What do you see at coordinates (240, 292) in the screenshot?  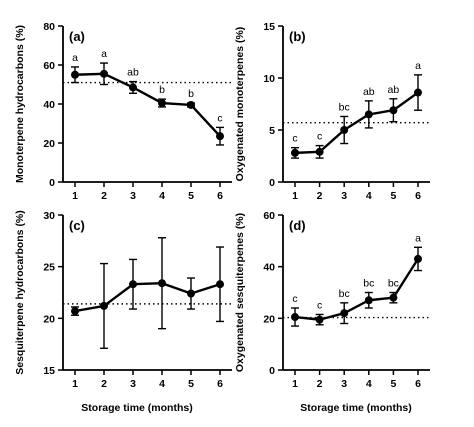 I see `y-axis-label: Oxygenated sesquiterpenes (%)` at bounding box center [240, 292].